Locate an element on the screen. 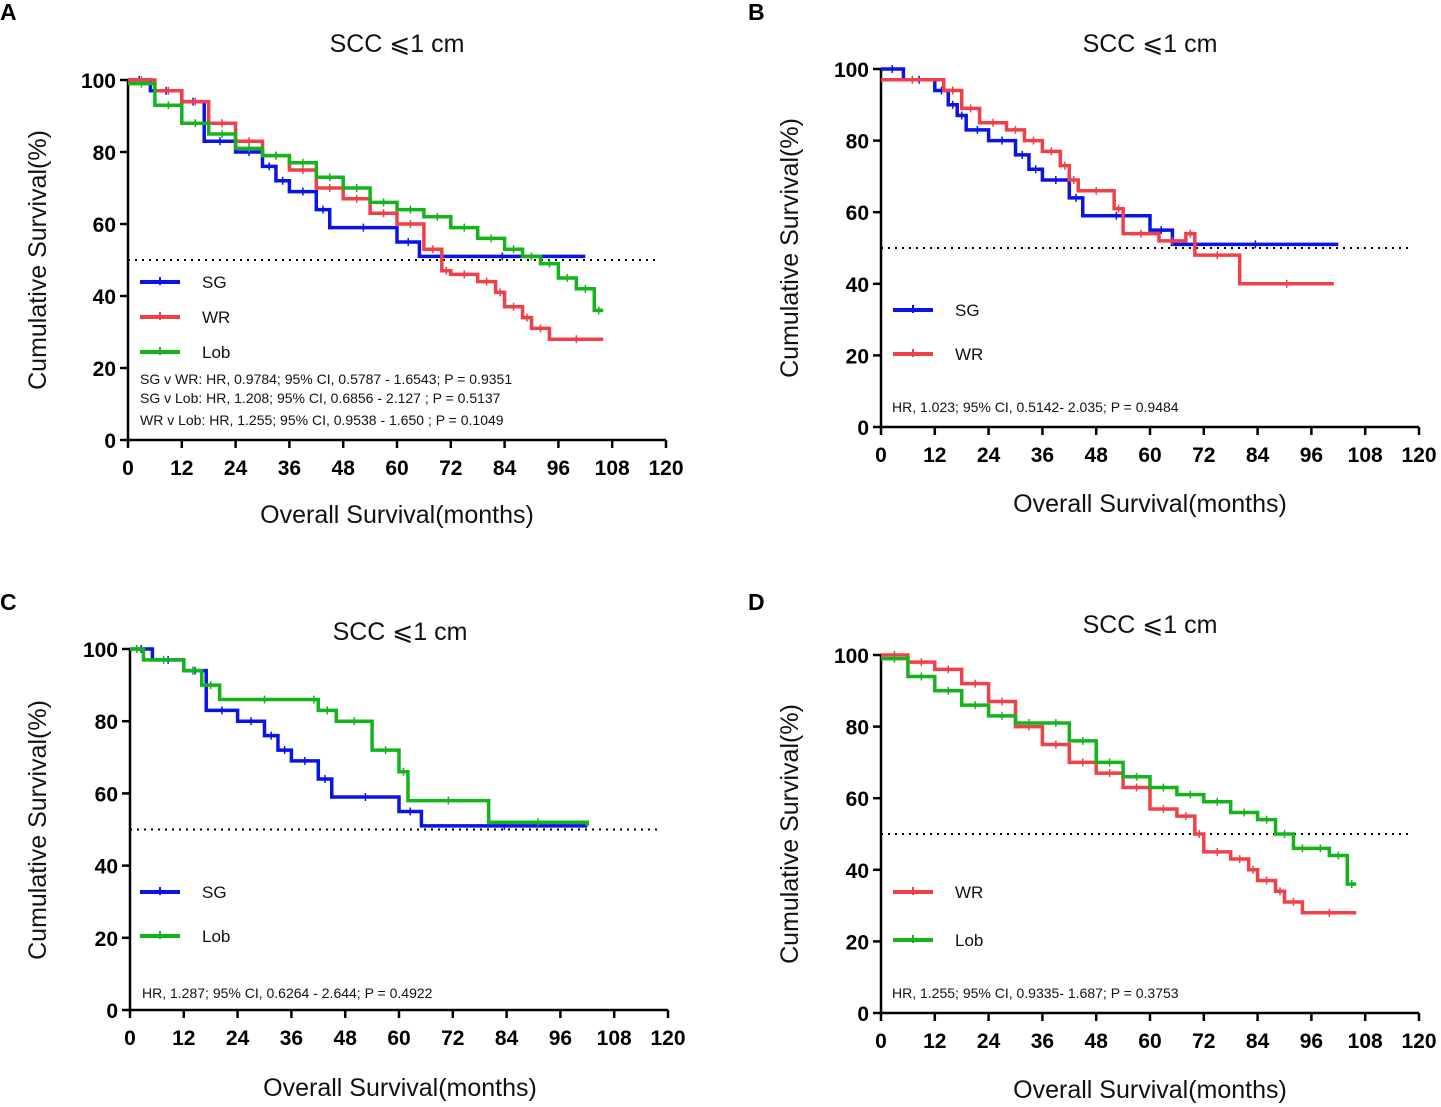  panel-letter: C is located at coordinates (8, 602).